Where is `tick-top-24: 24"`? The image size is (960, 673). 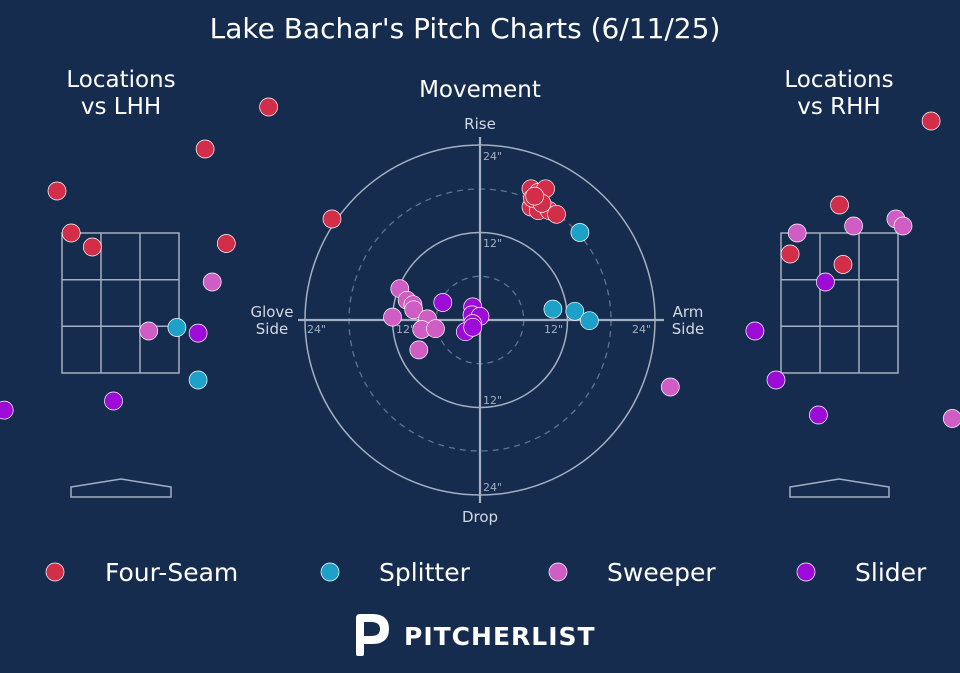 tick-top-24: 24" is located at coordinates (492, 156).